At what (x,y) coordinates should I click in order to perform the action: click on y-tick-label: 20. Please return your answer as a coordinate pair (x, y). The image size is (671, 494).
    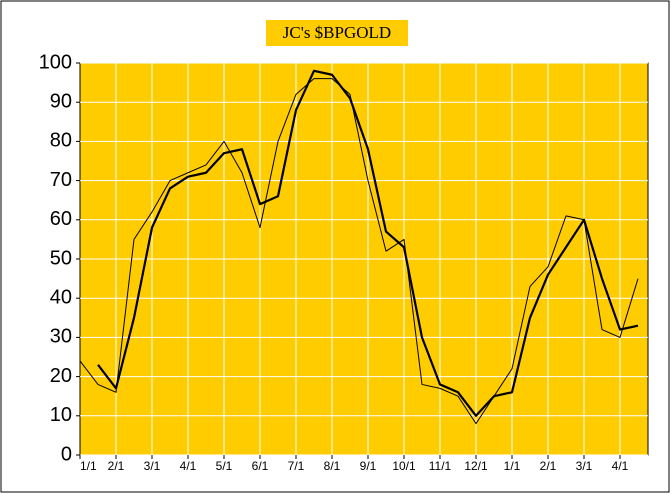
    Looking at the image, I should click on (61, 376).